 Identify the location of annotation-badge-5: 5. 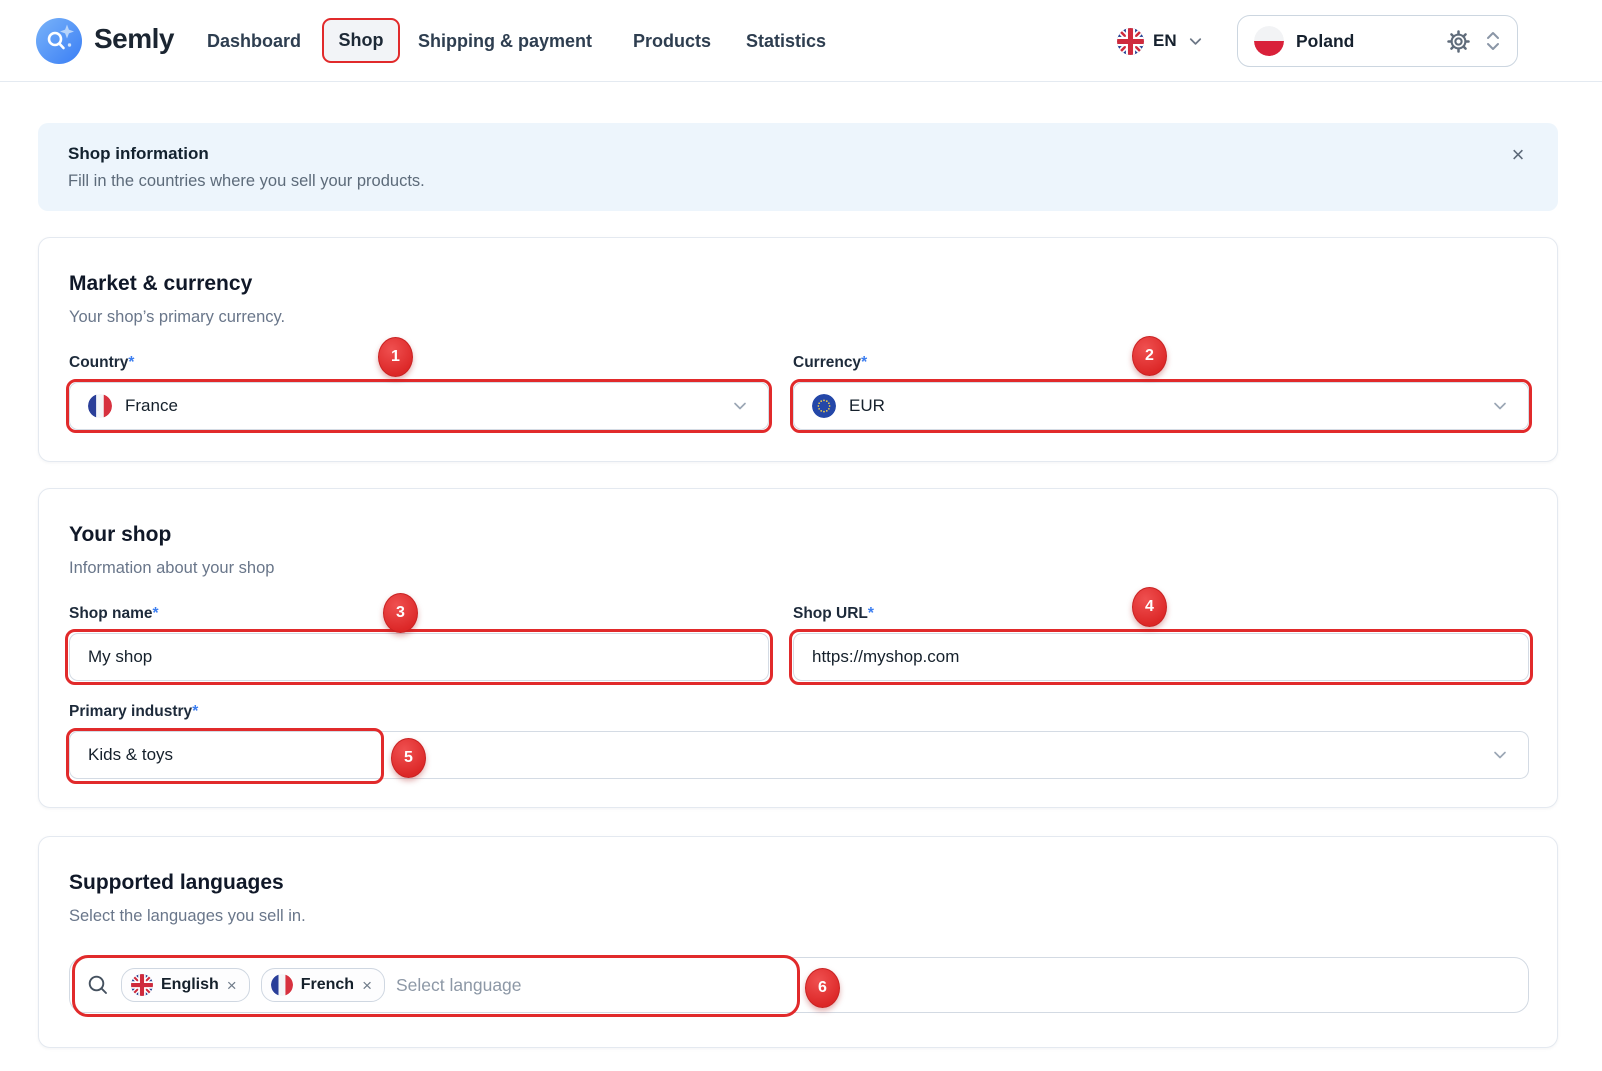
(408, 758).